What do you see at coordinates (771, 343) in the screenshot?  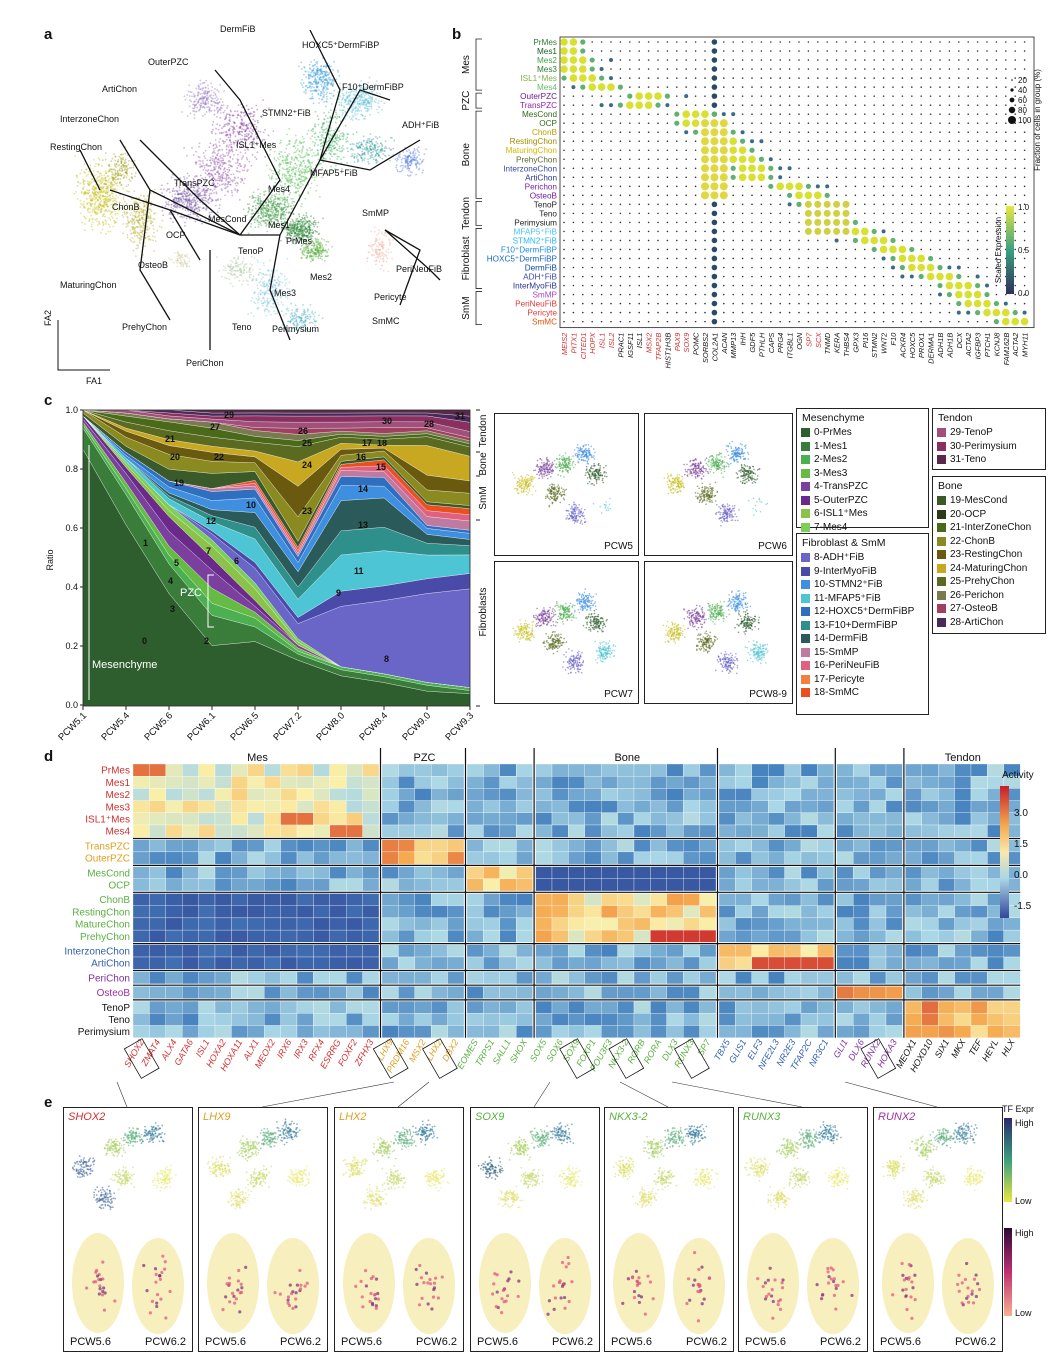 I see `gene-label: CAPS` at bounding box center [771, 343].